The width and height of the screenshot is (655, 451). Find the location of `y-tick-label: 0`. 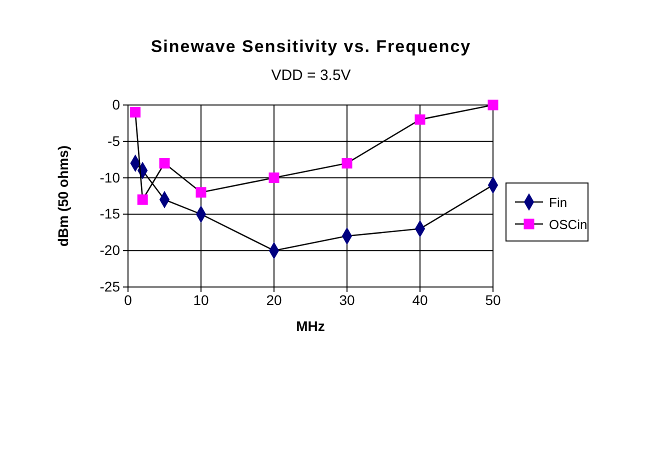

y-tick-label: 0 is located at coordinates (116, 104).